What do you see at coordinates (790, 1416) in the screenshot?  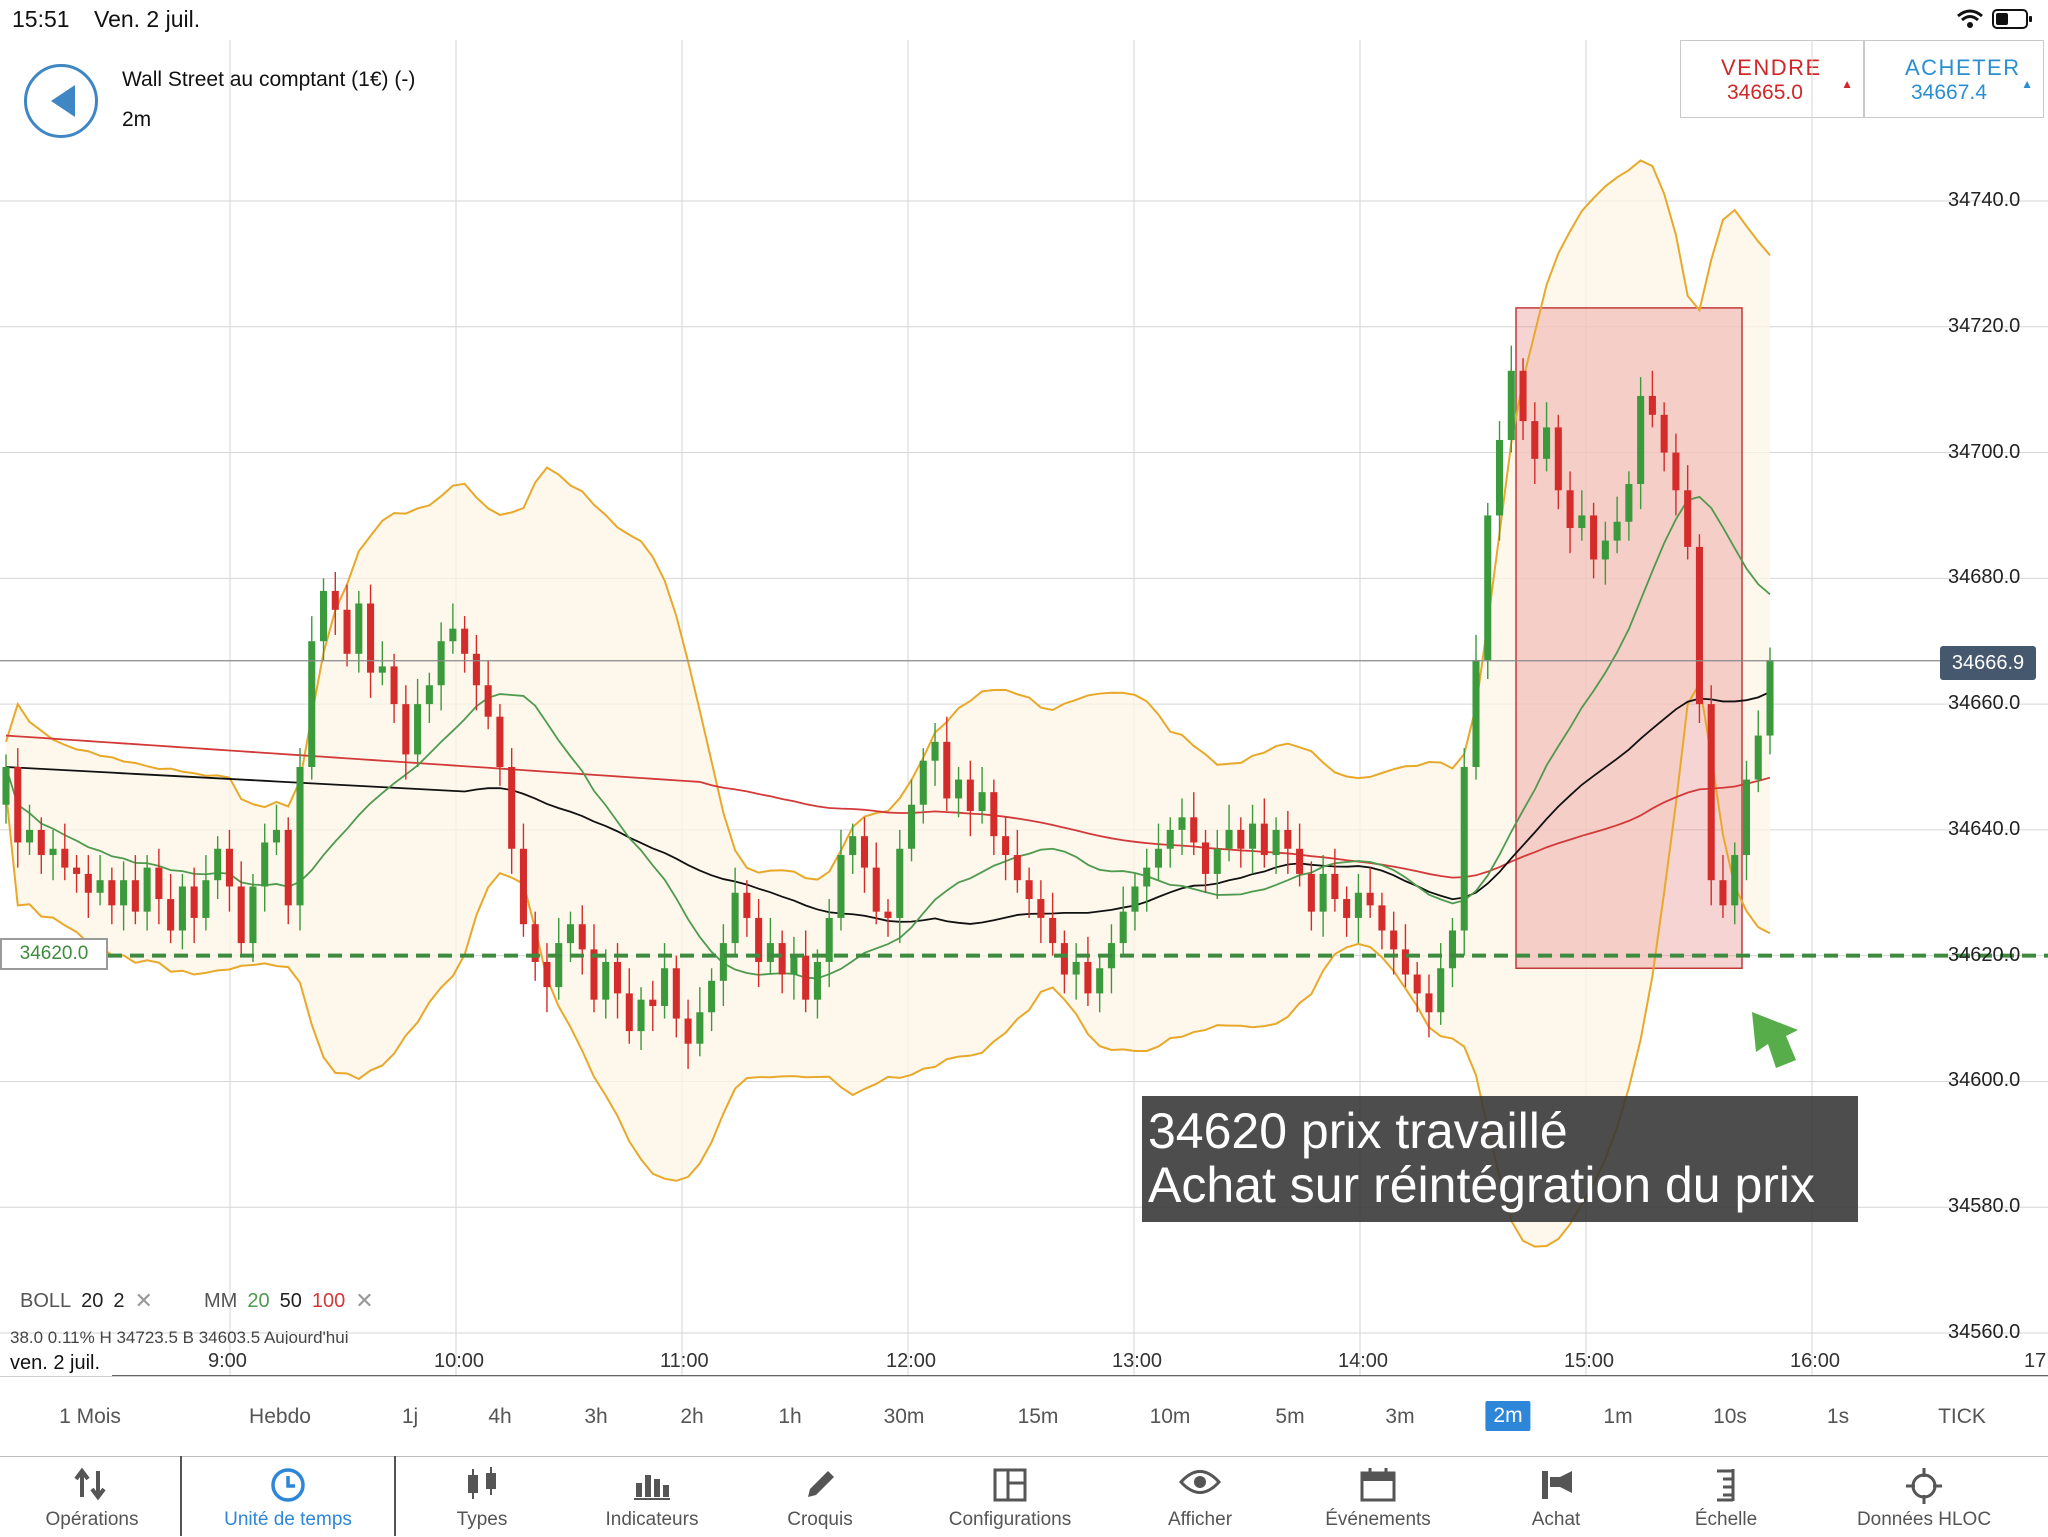 I see `timeframe-1h: 1h` at bounding box center [790, 1416].